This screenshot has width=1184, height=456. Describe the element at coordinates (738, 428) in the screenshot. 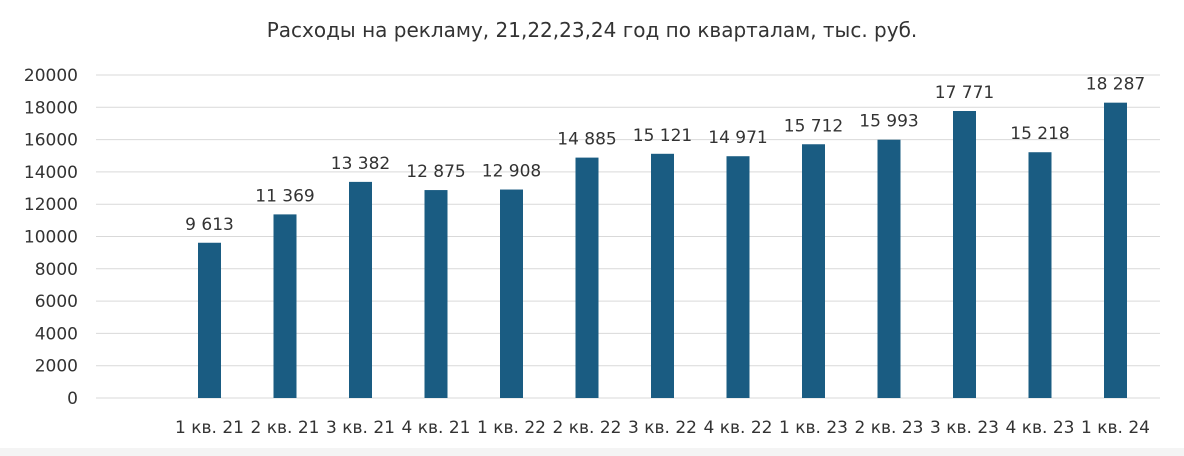

I see `x-tick-label: 4 кв. 22` at that location.